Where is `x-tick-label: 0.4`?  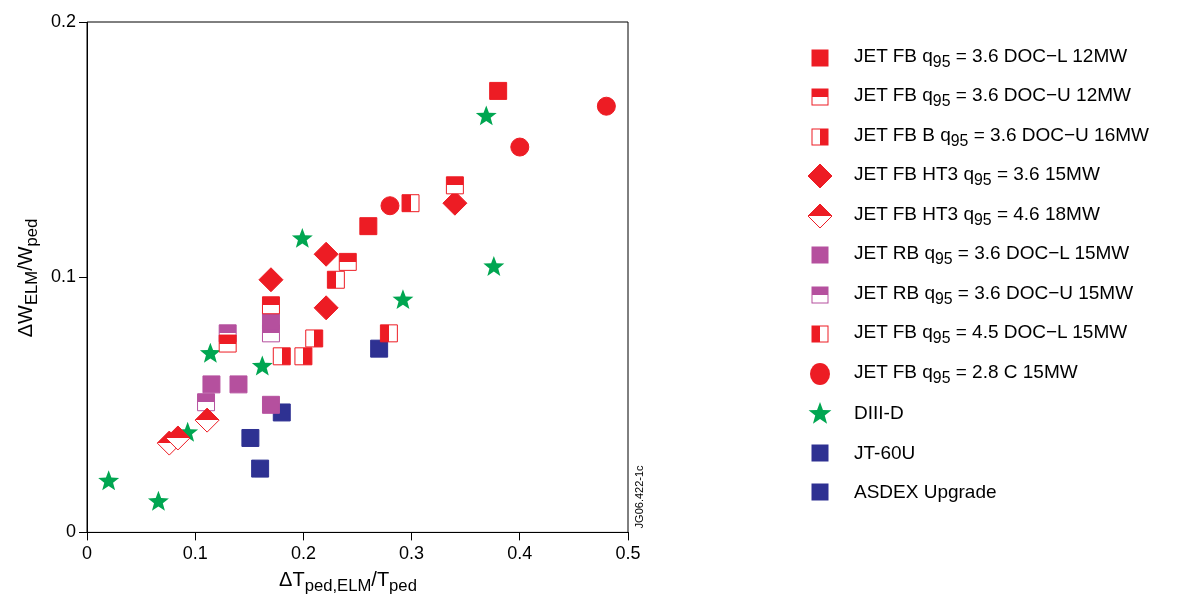
x-tick-label: 0.4 is located at coordinates (520, 553).